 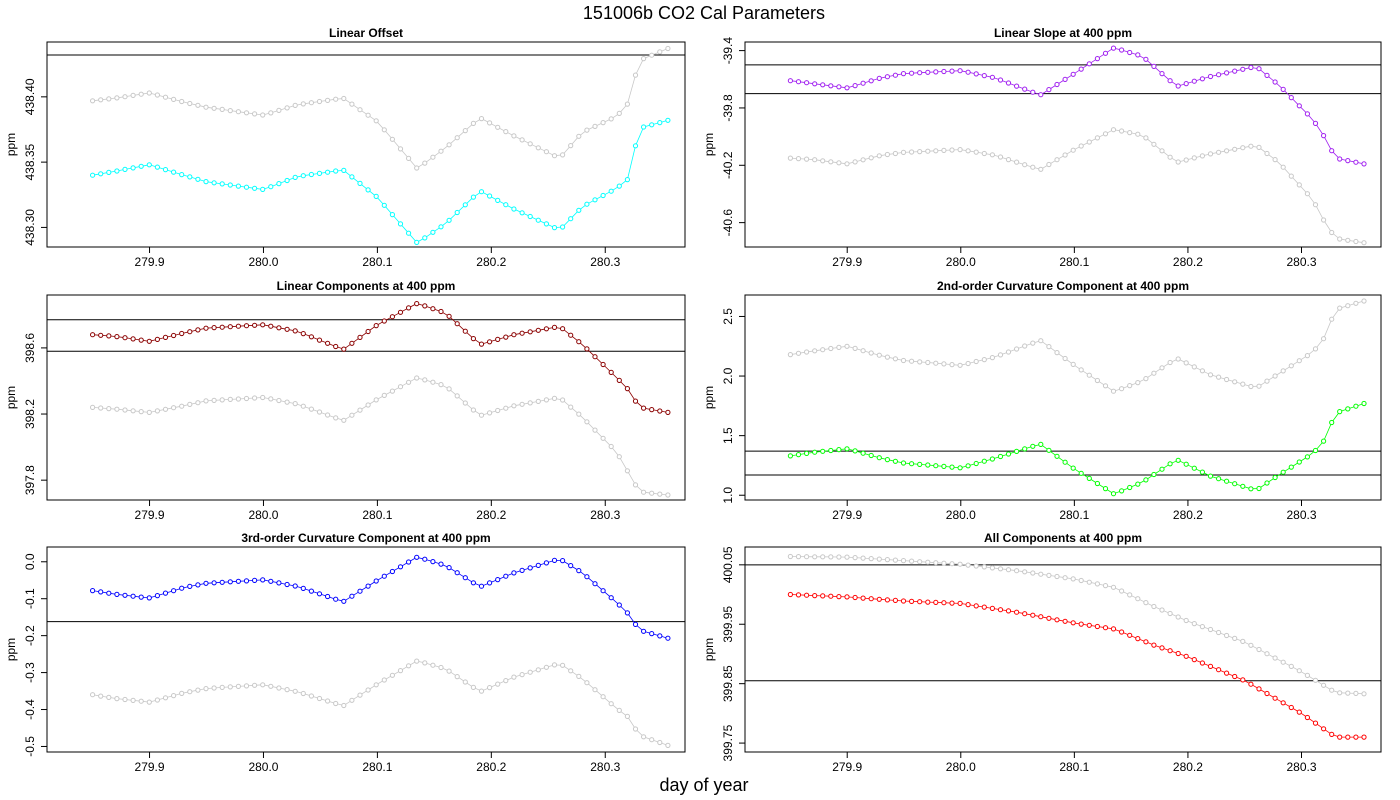 What do you see at coordinates (30, 348) in the screenshot?
I see `y-tick-label: 398.6` at bounding box center [30, 348].